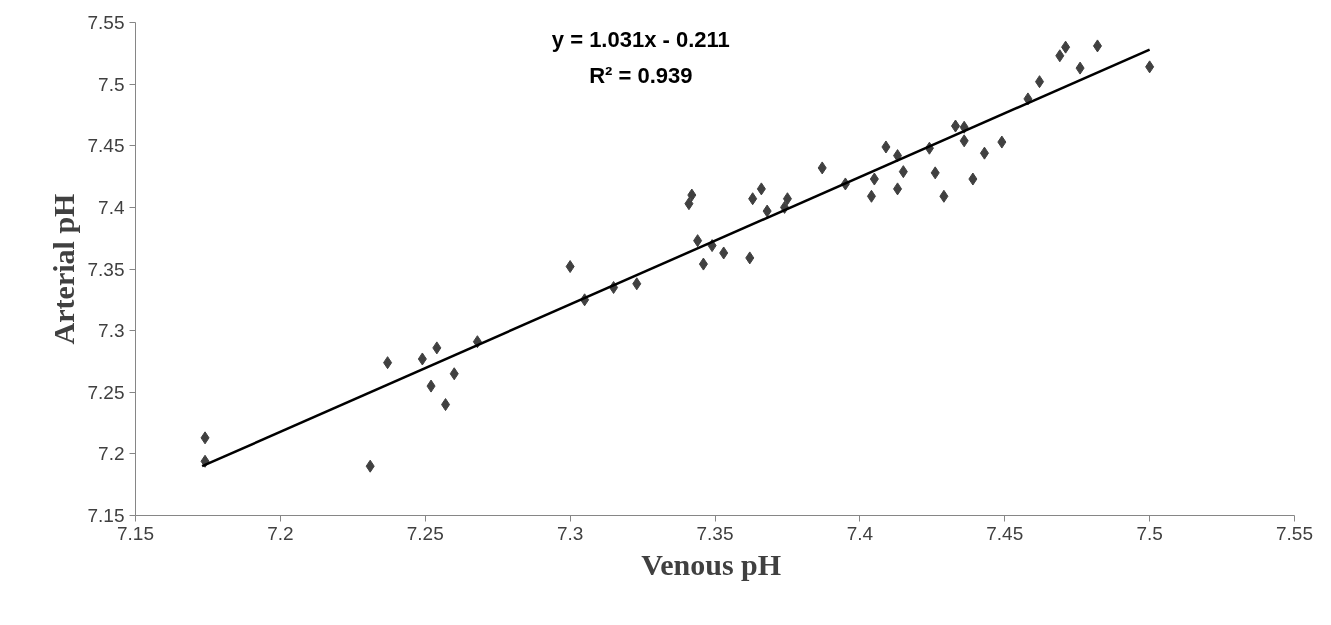 Image resolution: width=1331 pixels, height=625 pixels. What do you see at coordinates (63, 269) in the screenshot?
I see `y-axis-title: Arterial pH` at bounding box center [63, 269].